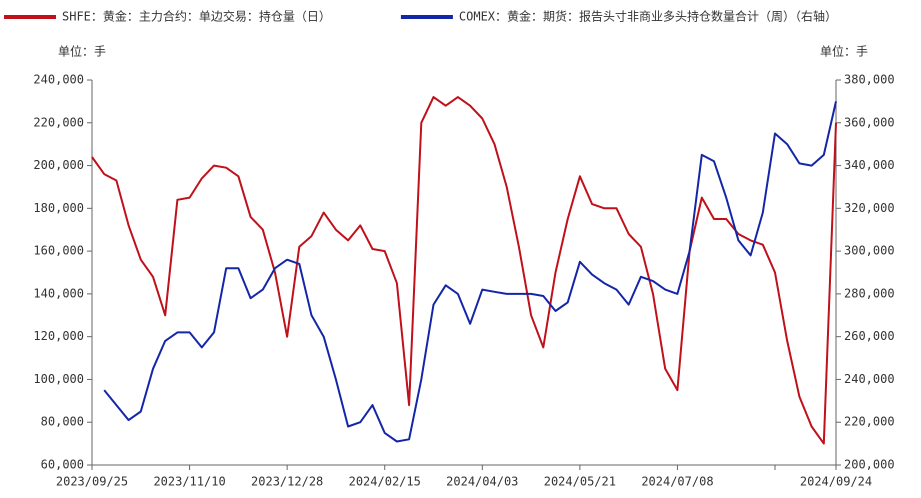 This screenshot has height=498, width=921. I want to click on y2-tick-label: 280,000, so click(869, 293).